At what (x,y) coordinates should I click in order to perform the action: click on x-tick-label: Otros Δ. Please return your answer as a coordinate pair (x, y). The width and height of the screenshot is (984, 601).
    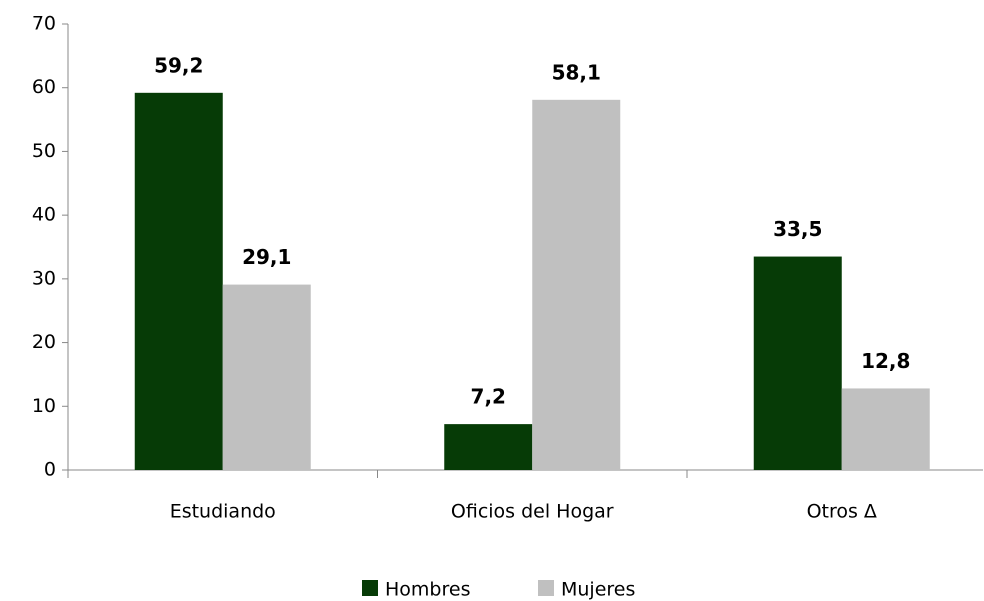
    Looking at the image, I should click on (842, 512).